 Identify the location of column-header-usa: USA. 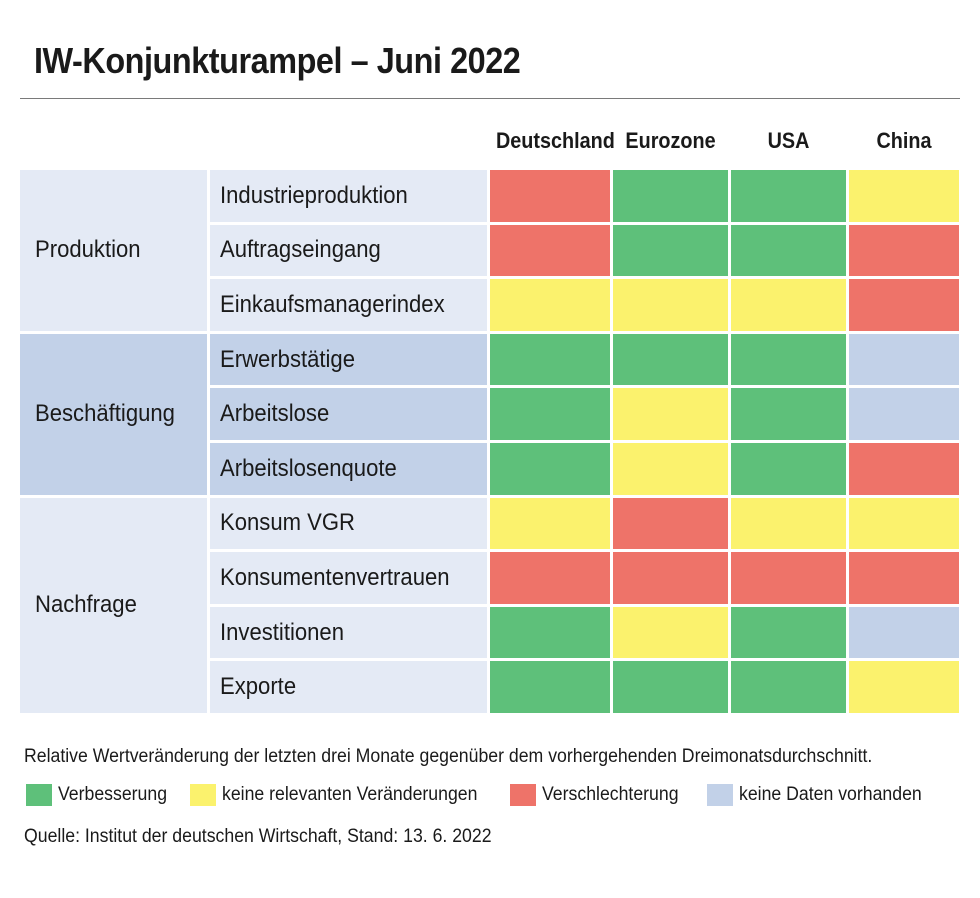
(788, 140).